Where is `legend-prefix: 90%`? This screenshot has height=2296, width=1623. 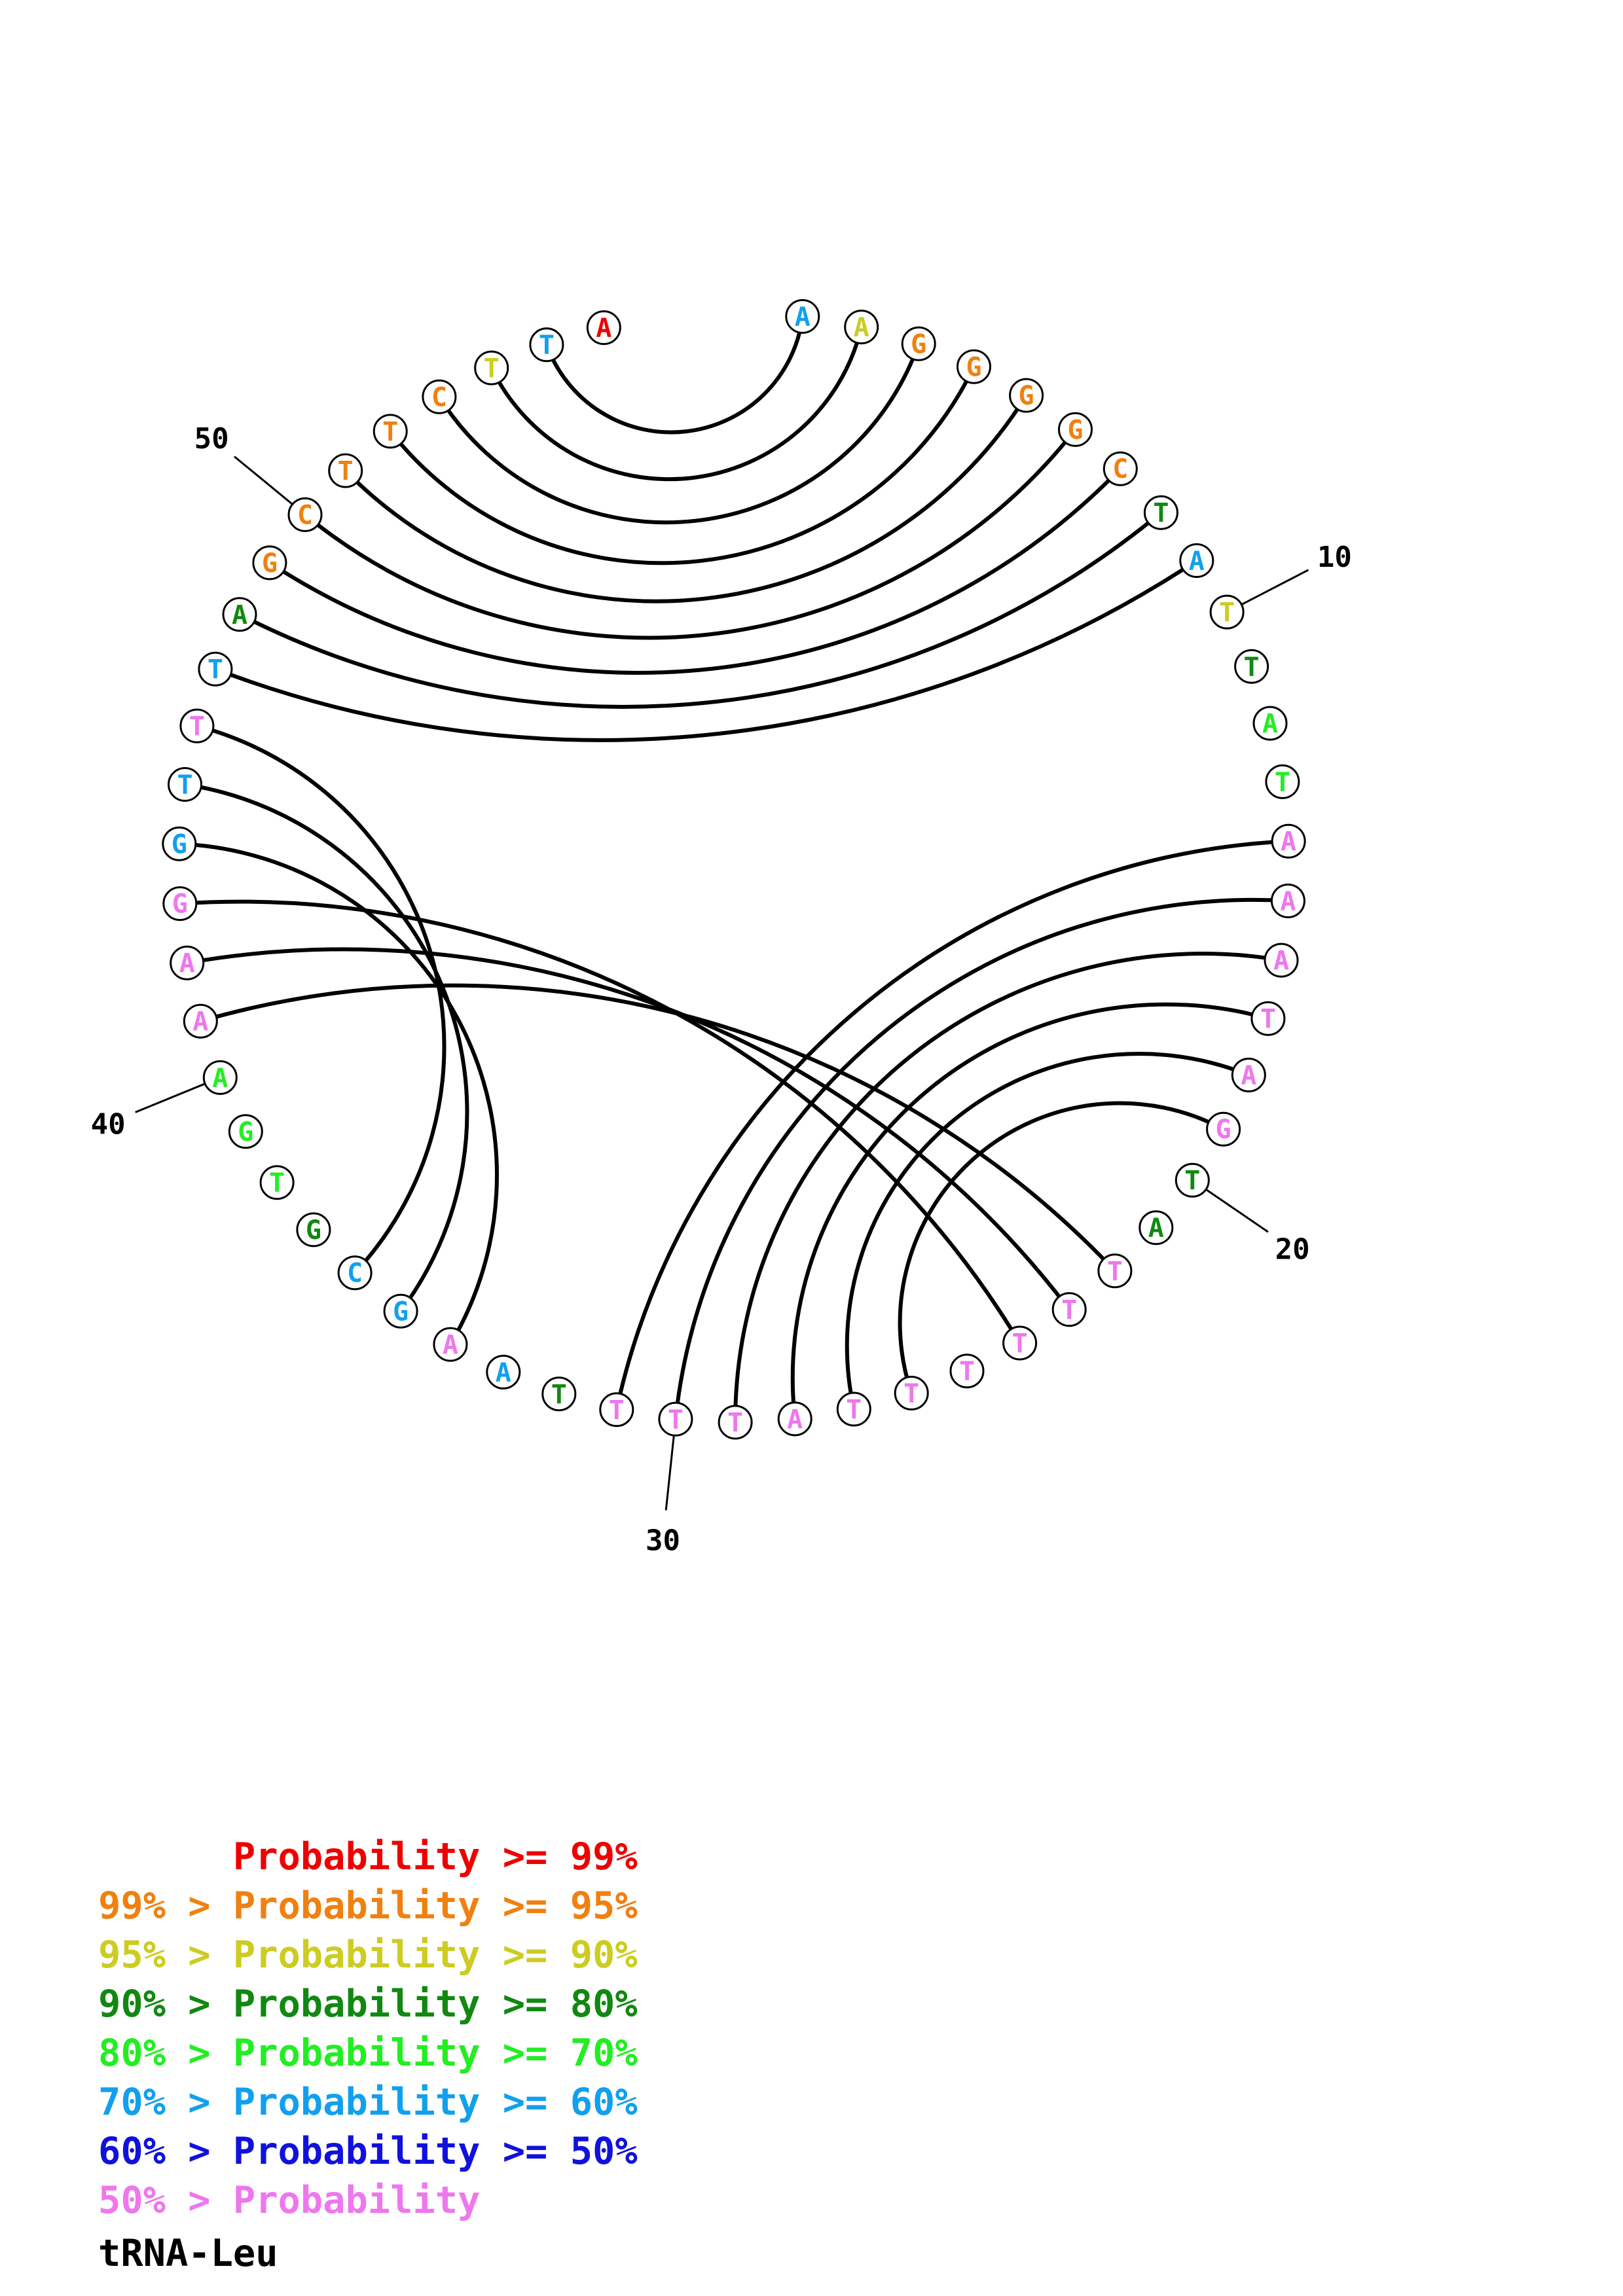
legend-prefix: 90% is located at coordinates (132, 2004).